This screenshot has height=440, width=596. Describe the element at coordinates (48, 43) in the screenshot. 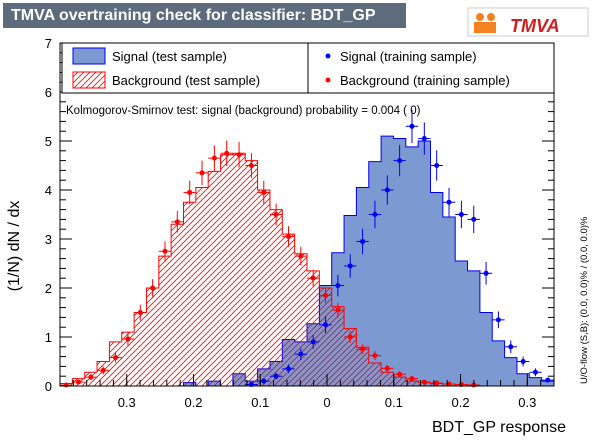

I see `y-tick-label: 7` at that location.